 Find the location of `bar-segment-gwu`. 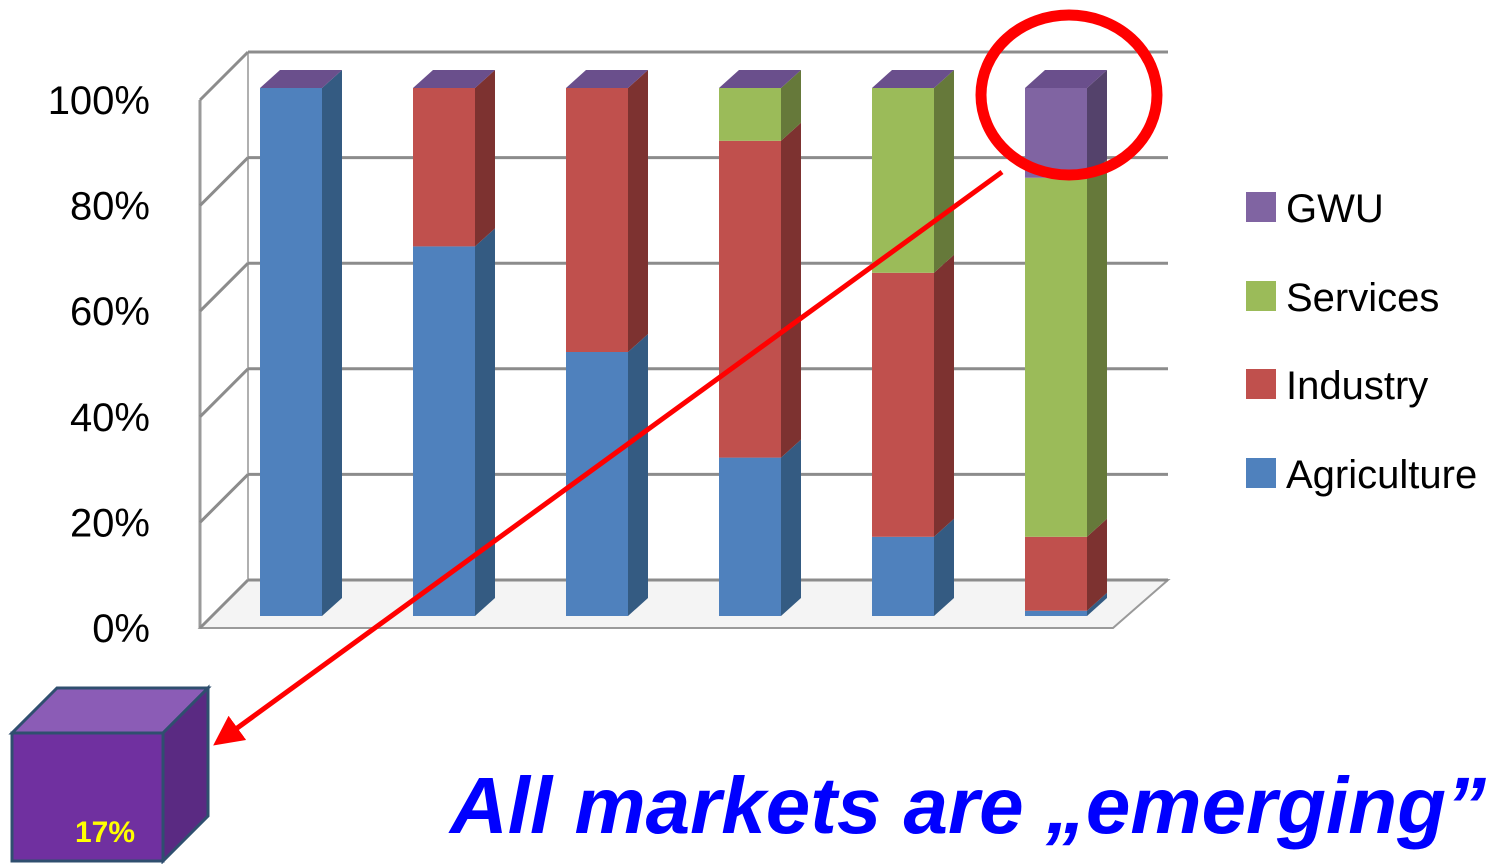

bar-segment-gwu is located at coordinates (1066, 124).